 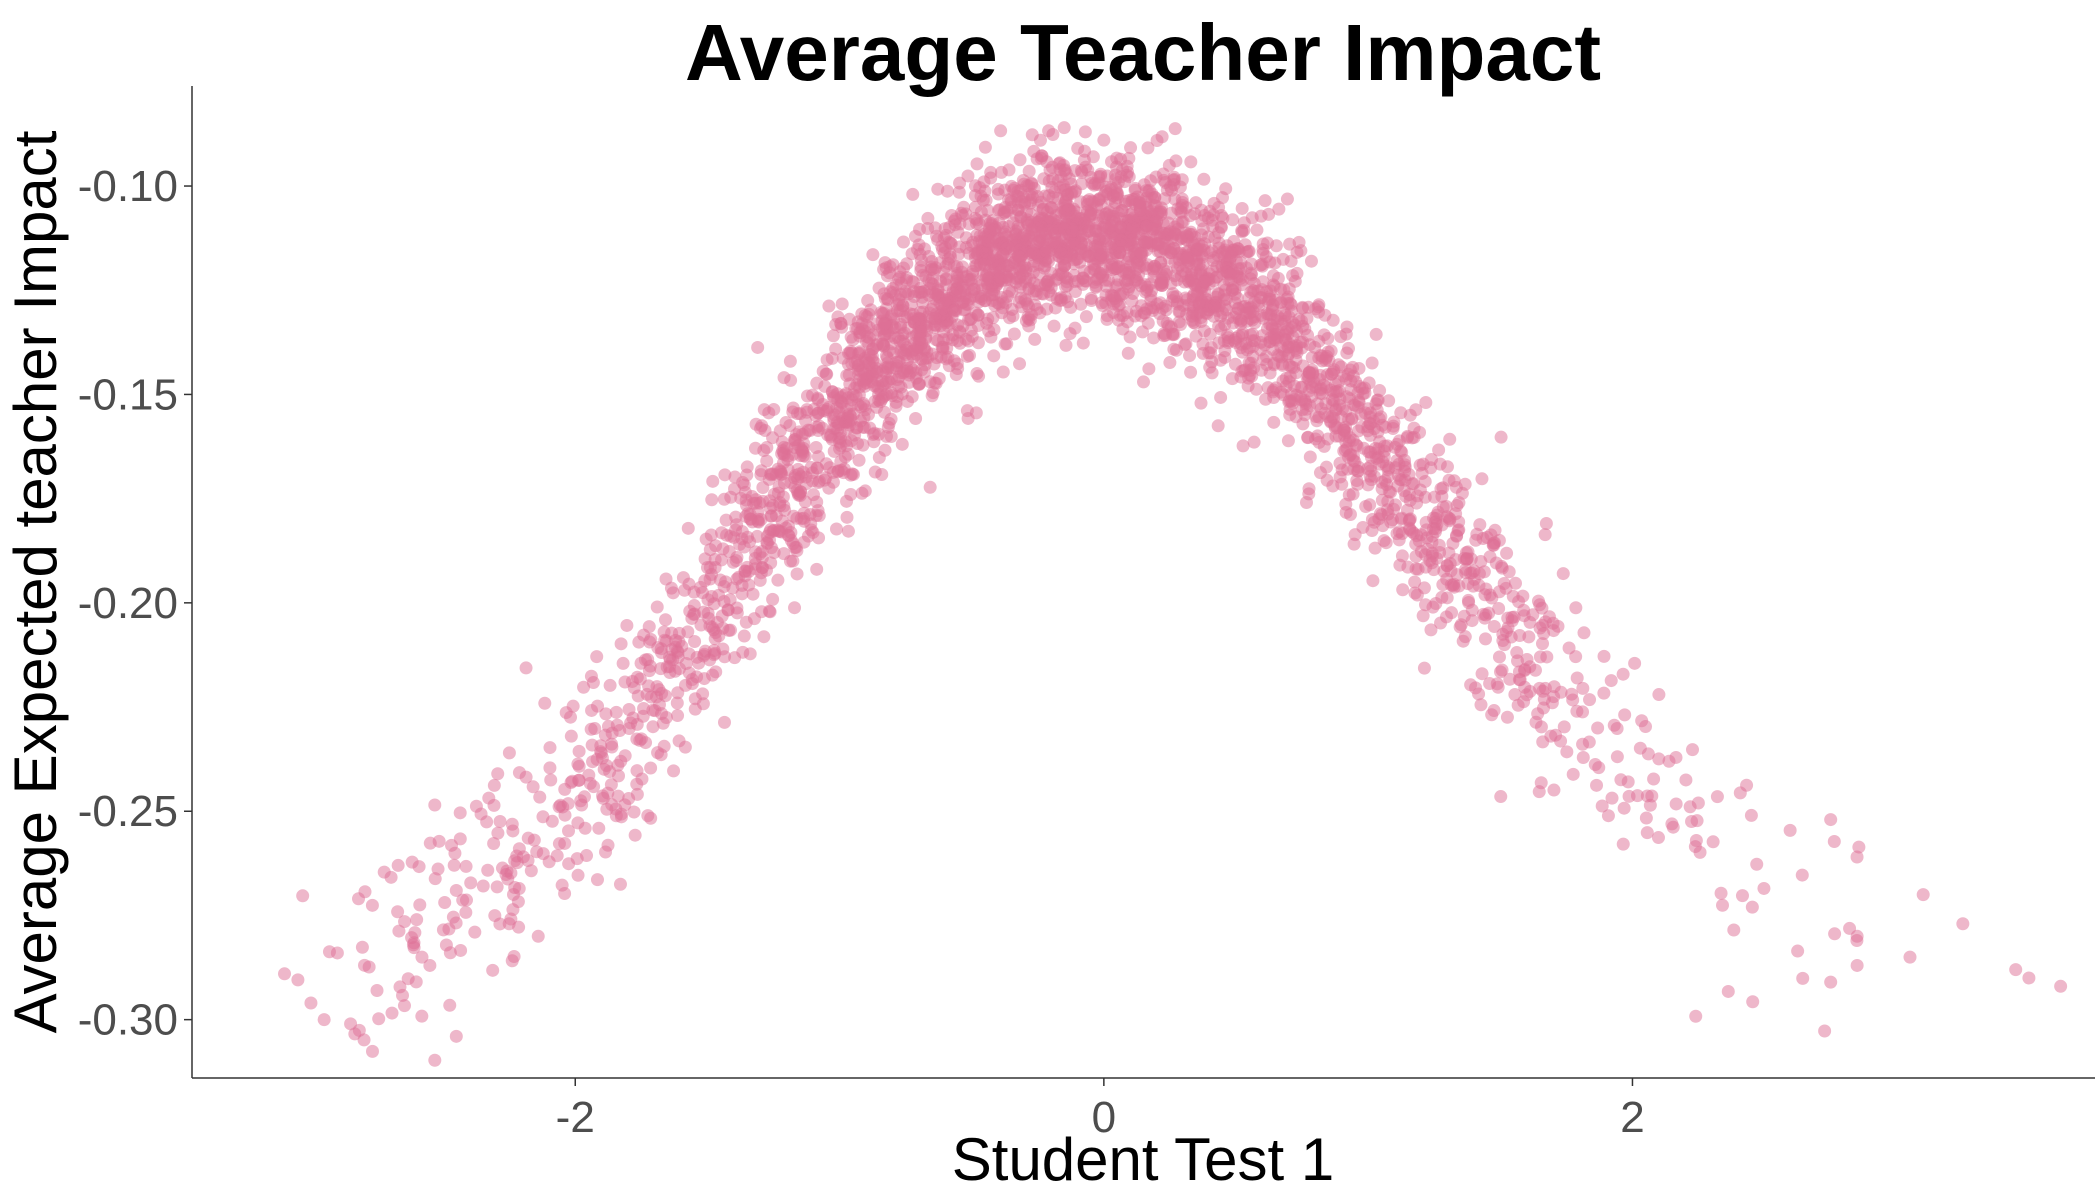 I want to click on x-tick-label: 0, so click(x=1104, y=1117).